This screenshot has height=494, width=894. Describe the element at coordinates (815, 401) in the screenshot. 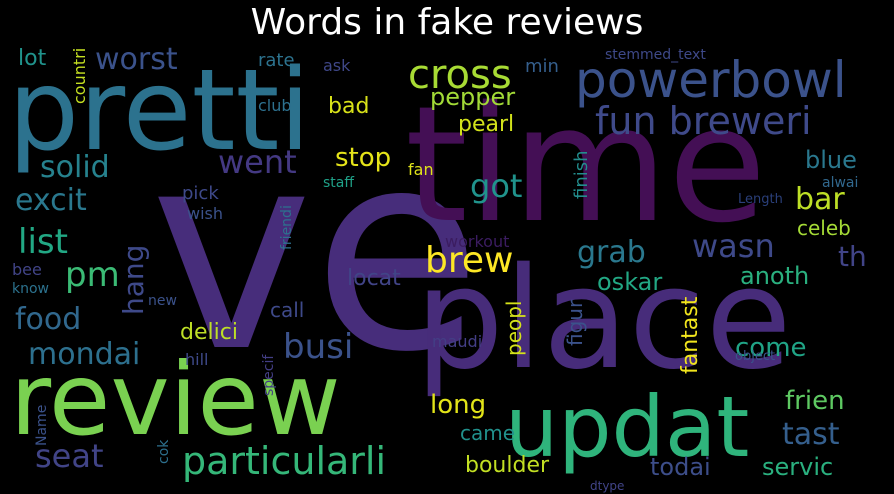

I see `word-frien: frien` at that location.